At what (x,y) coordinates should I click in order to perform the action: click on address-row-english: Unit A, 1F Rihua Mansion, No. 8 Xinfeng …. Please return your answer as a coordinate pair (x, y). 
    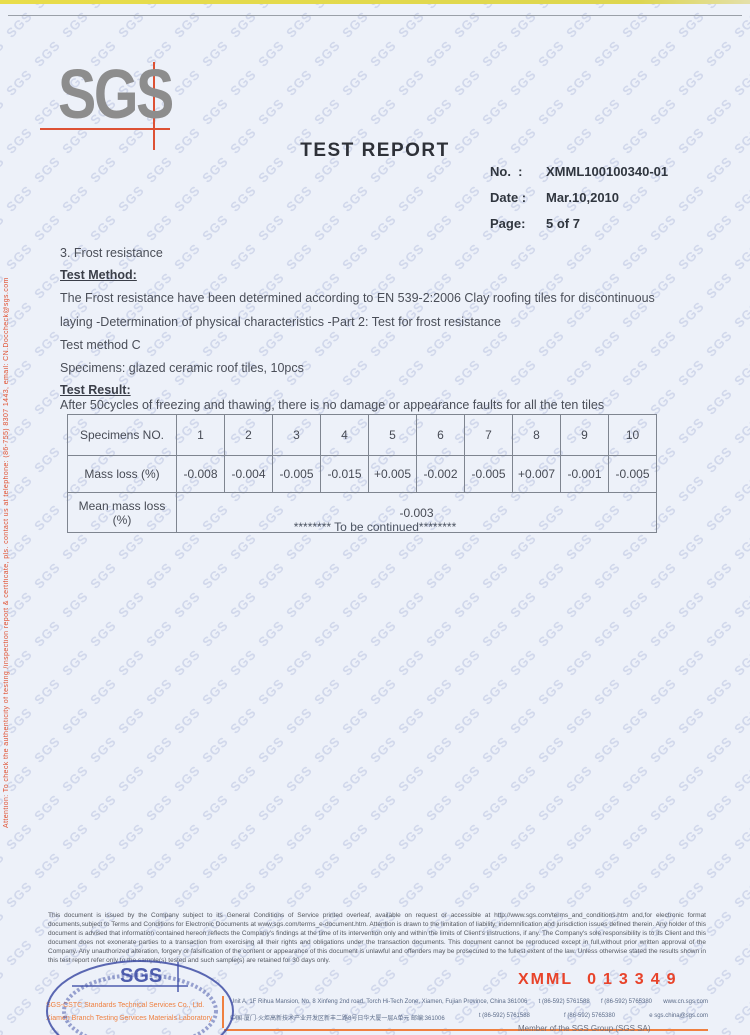
    Looking at the image, I should click on (469, 1002).